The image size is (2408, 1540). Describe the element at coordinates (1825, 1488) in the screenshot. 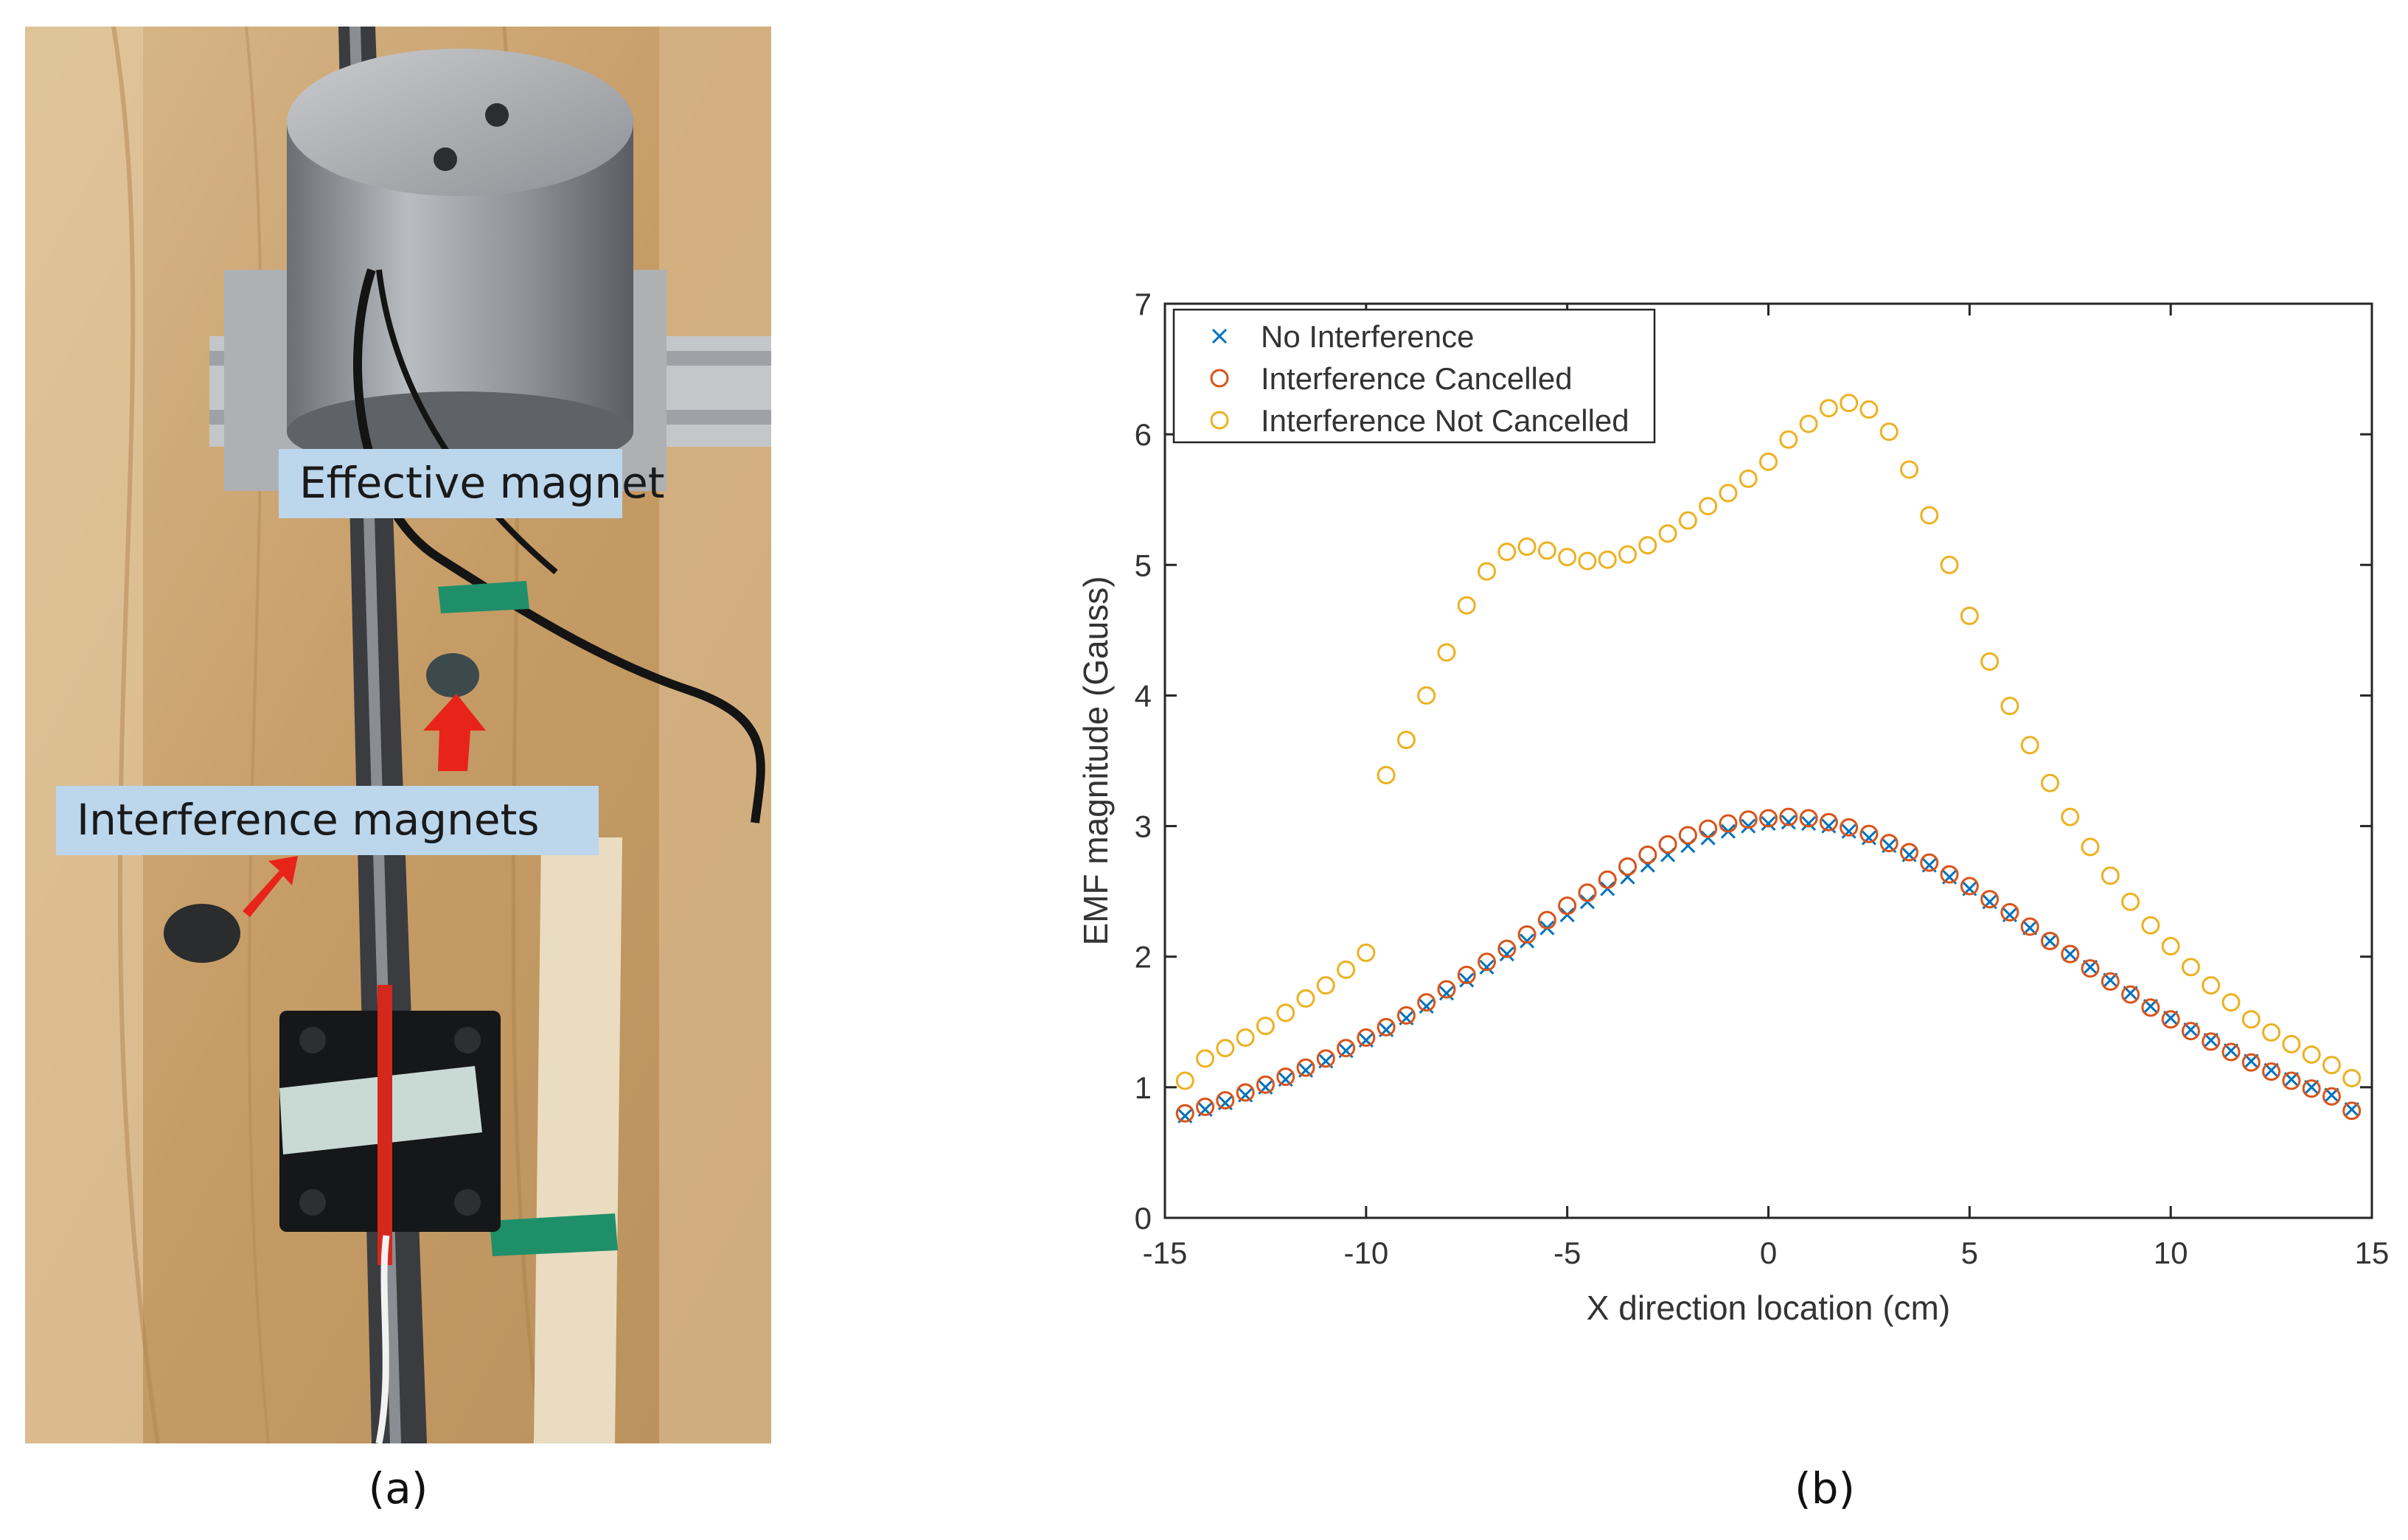

I see `caption-b: (b)` at that location.